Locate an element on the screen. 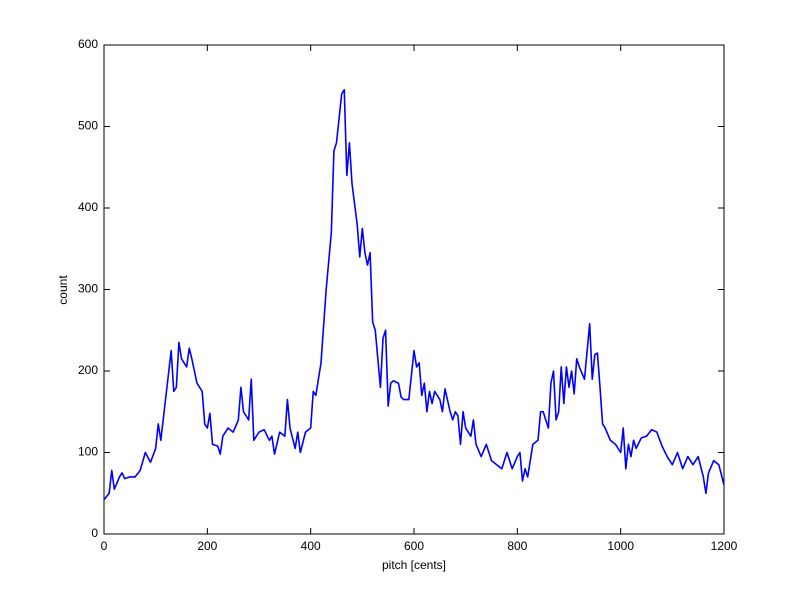 This screenshot has height=605, width=800. x-tick-label: 0 is located at coordinates (104, 546).